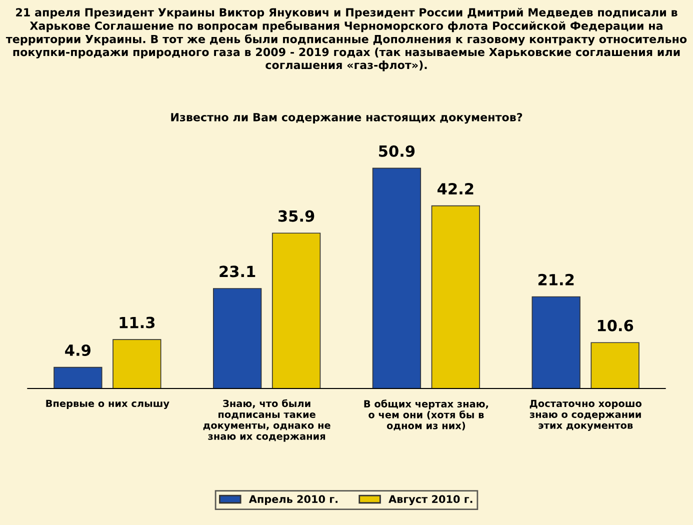 The width and height of the screenshot is (693, 525). Describe the element at coordinates (616, 326) in the screenshot. I see `data-label: 10.6` at that location.